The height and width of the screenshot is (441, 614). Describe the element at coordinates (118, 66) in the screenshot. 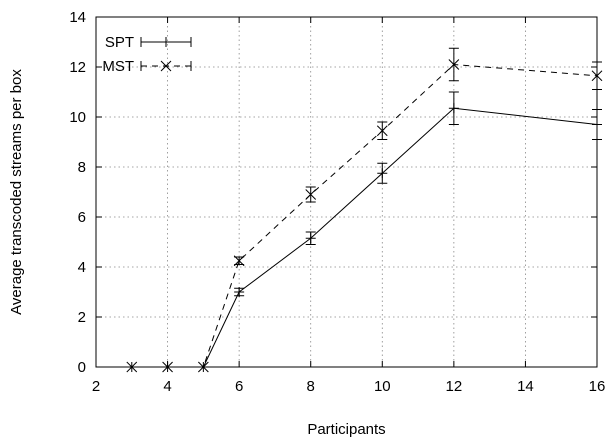

I see `legend-label: MST` at that location.